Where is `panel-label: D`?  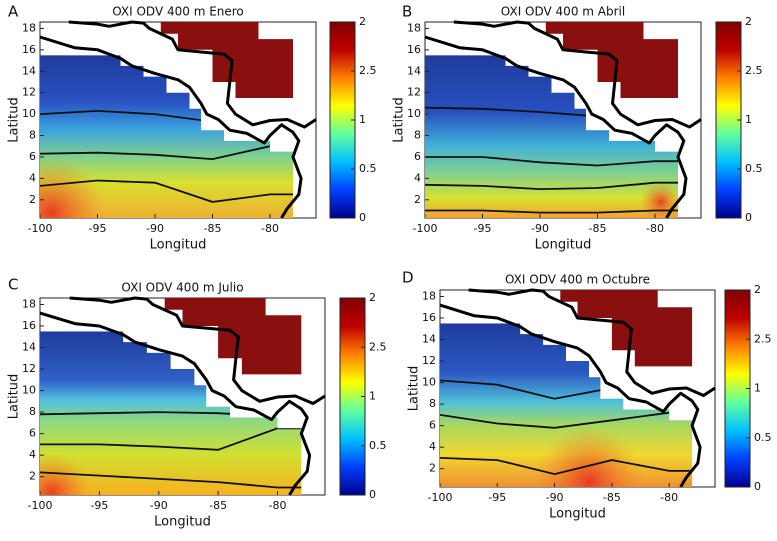 panel-label: D is located at coordinates (408, 278).